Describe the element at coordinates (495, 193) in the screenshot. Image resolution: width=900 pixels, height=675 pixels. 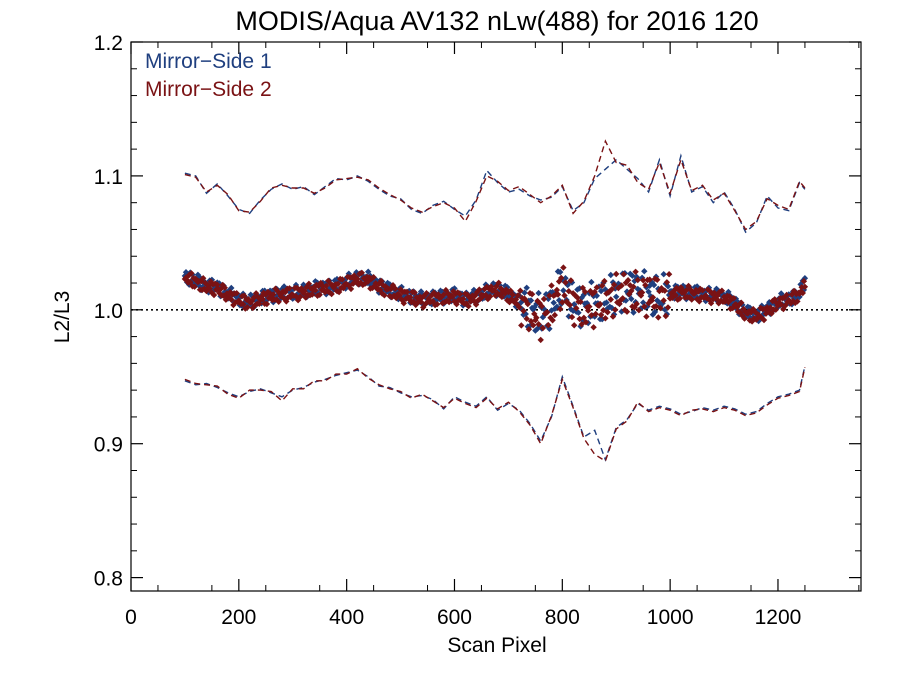
I see `series-1-upper-line` at that location.